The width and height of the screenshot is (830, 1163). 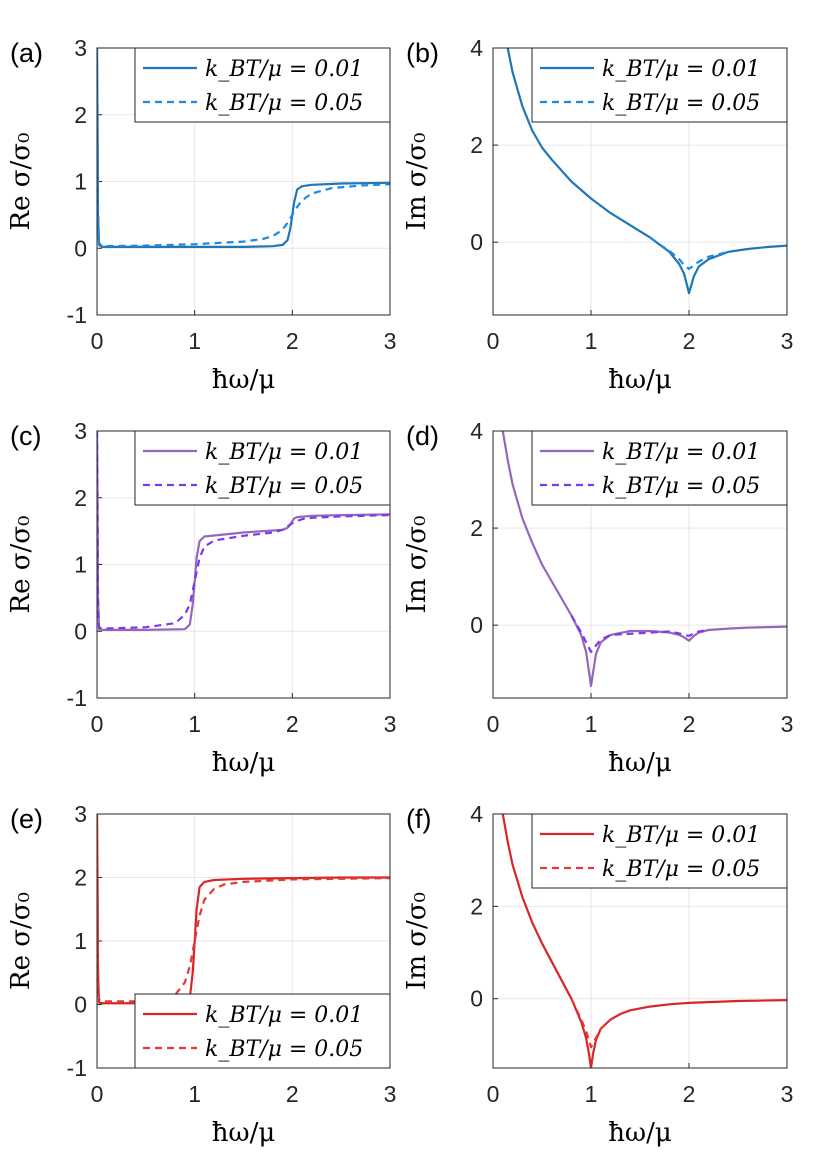 What do you see at coordinates (26, 819) in the screenshot?
I see `panel-label: (e)` at bounding box center [26, 819].